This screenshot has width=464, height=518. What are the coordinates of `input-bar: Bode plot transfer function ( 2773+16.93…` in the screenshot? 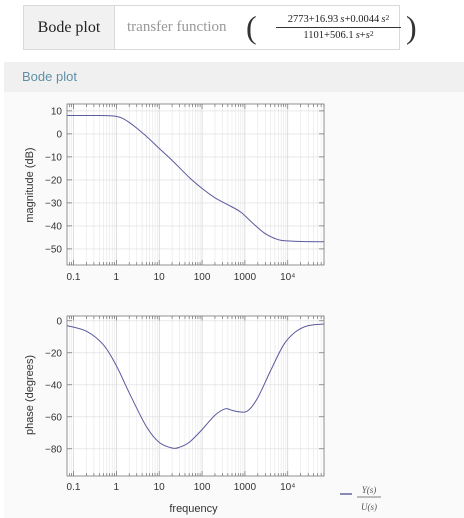 It's located at (220, 27).